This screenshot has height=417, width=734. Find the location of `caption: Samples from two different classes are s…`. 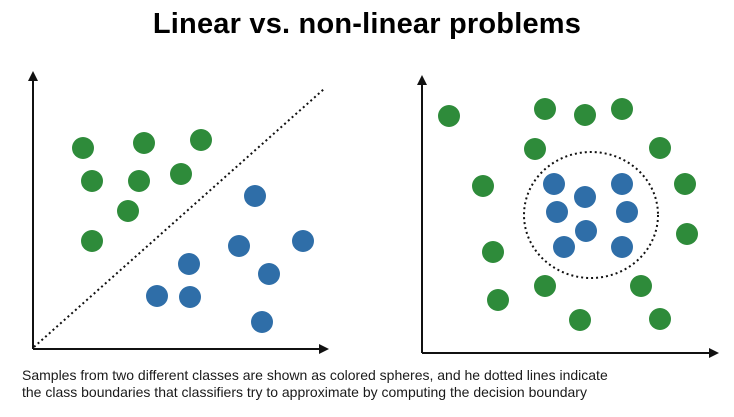

caption: Samples from two different classes are s… is located at coordinates (372, 384).